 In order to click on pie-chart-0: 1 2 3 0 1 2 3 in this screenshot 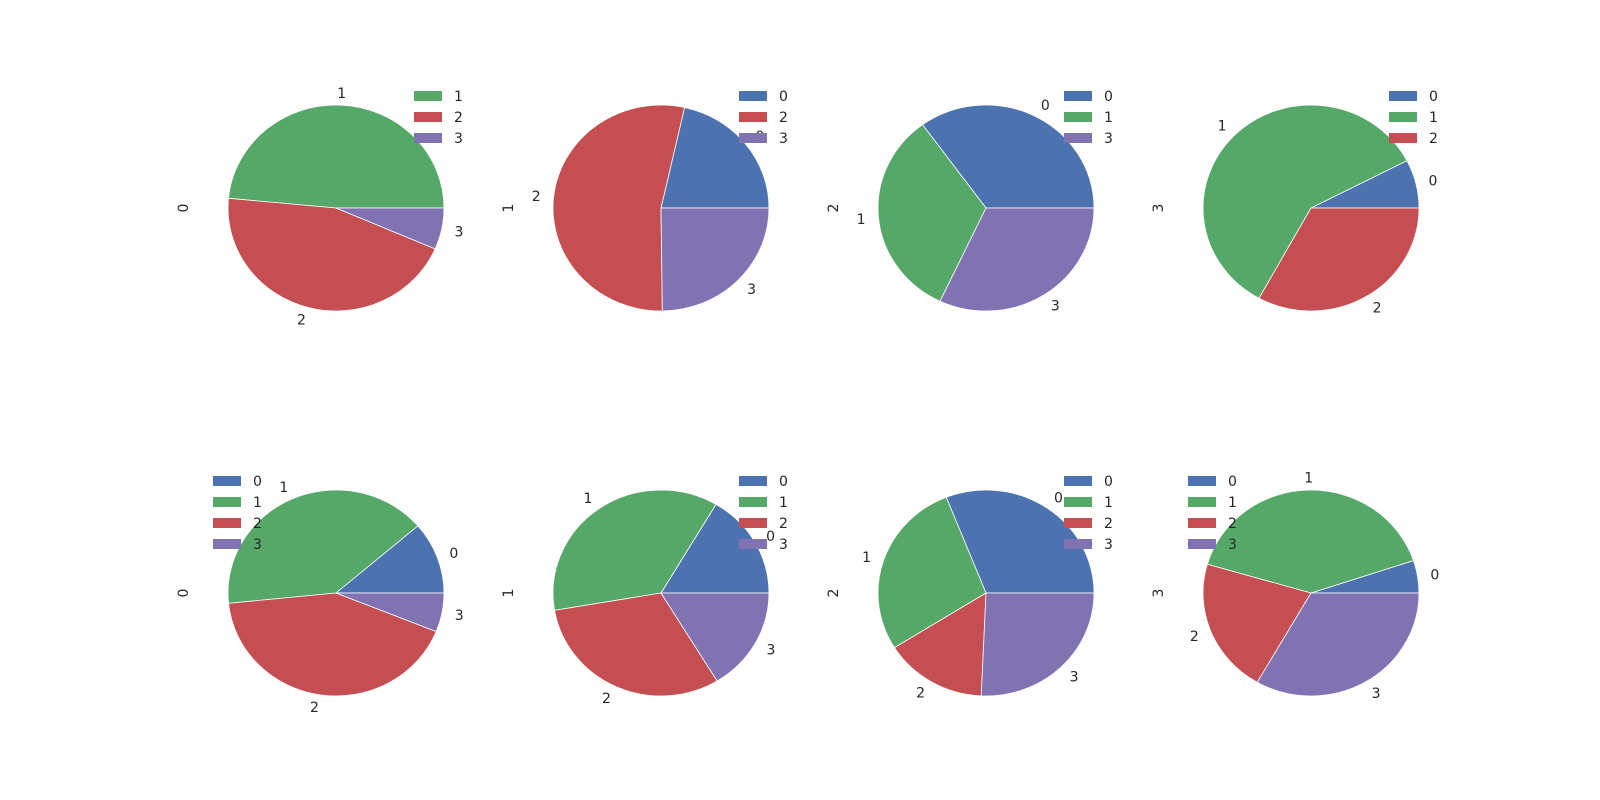, I will do `click(319, 207)`.